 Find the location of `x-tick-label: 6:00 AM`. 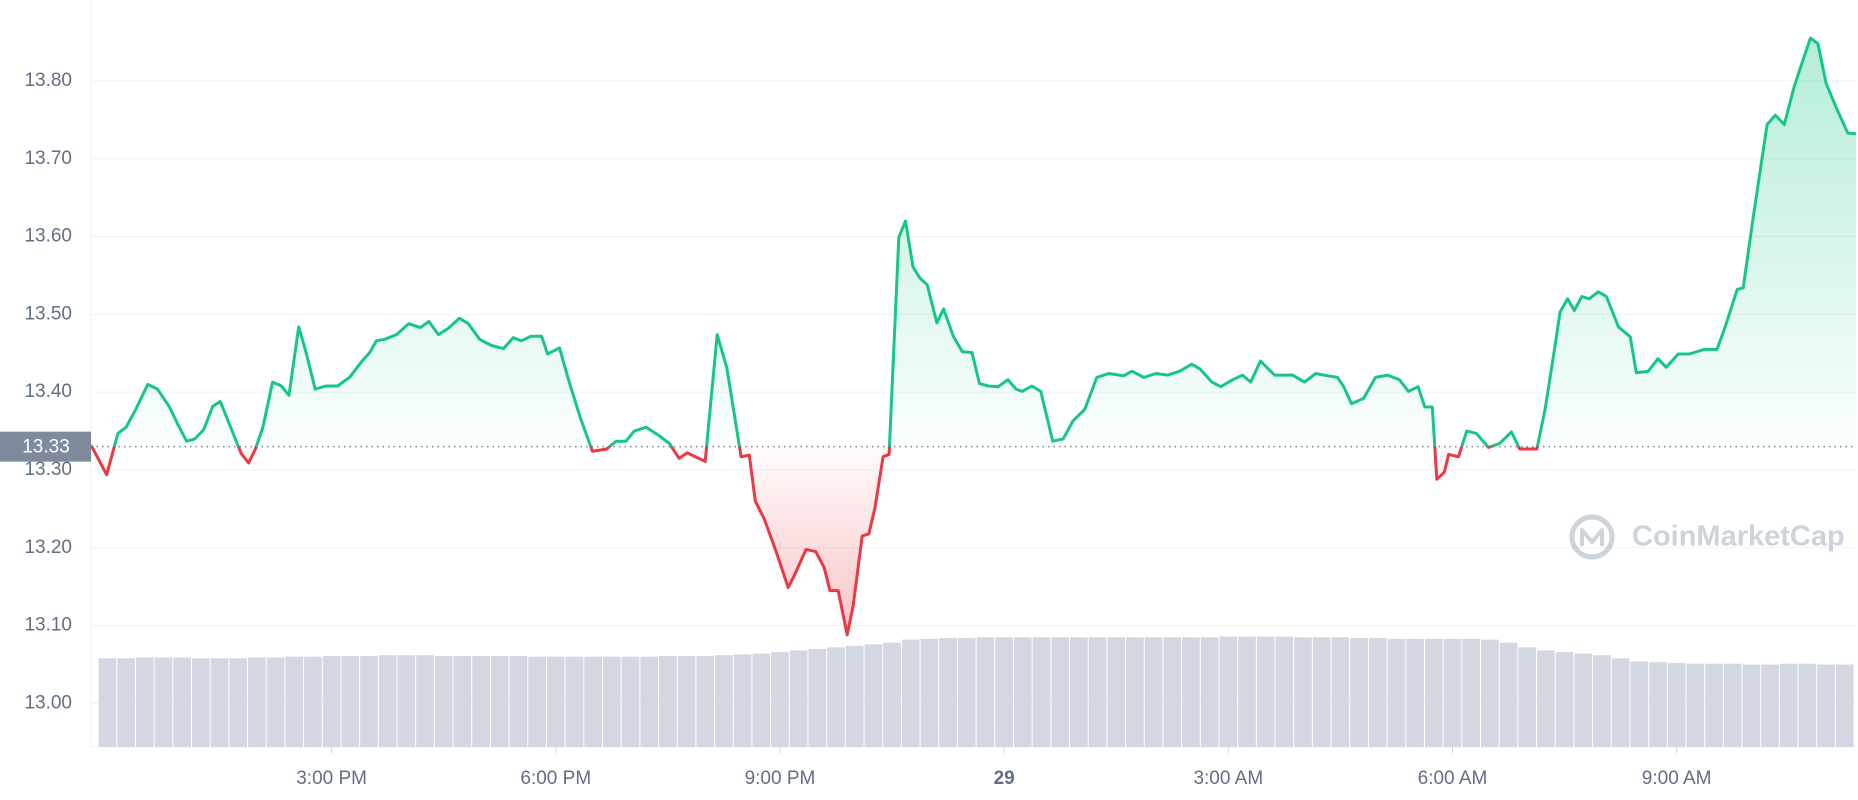

x-tick-label: 6:00 AM is located at coordinates (1453, 778).